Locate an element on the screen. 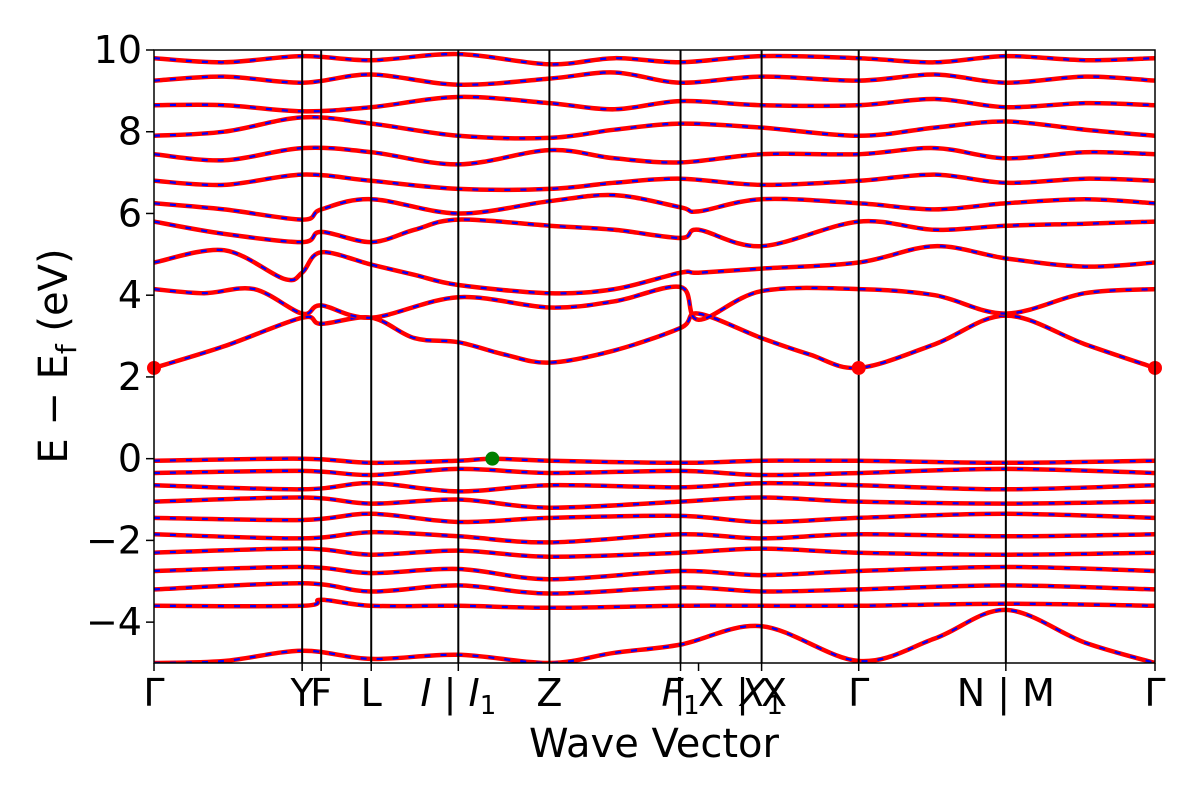  x-tick-label-6: Z is located at coordinates (549, 693).